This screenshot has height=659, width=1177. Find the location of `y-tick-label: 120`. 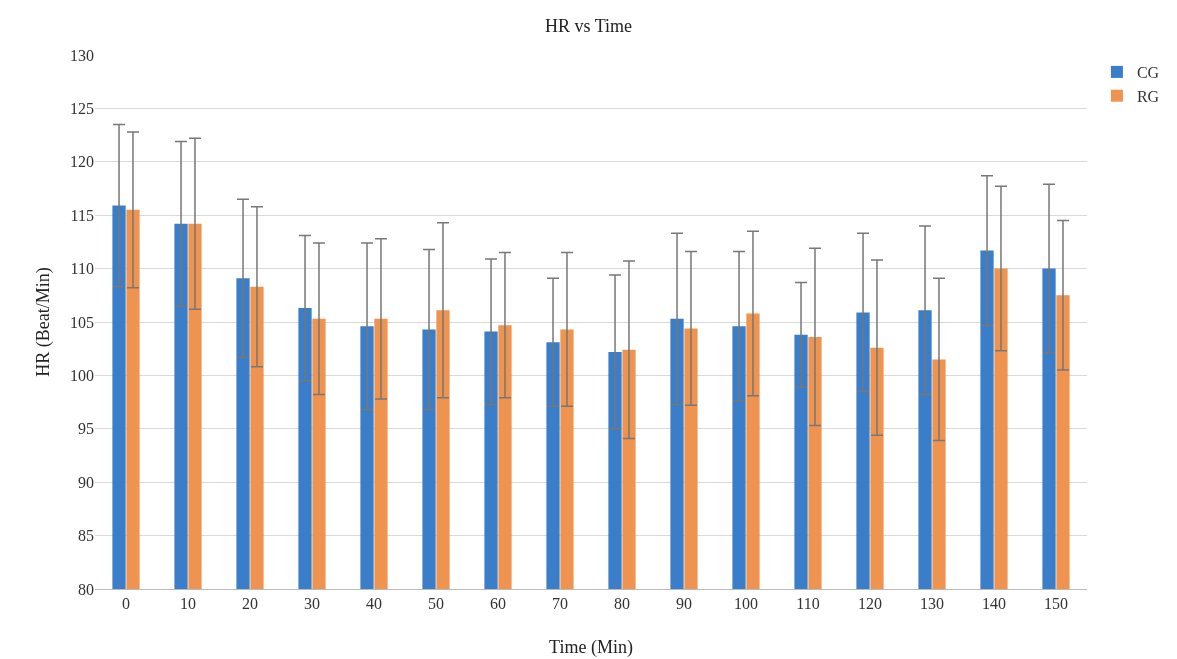

y-tick-label: 120 is located at coordinates (82, 162).